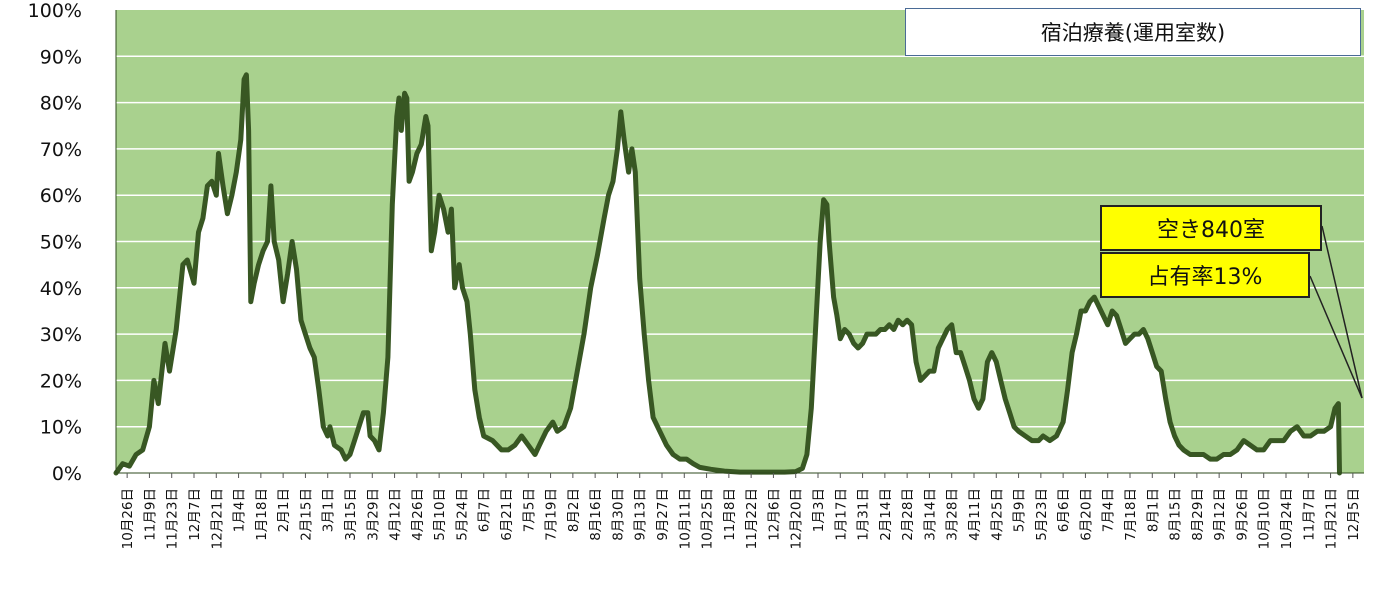 This screenshot has width=1373, height=591. What do you see at coordinates (262, 514) in the screenshot?
I see `x-tick-label: 1月18日` at bounding box center [262, 514].